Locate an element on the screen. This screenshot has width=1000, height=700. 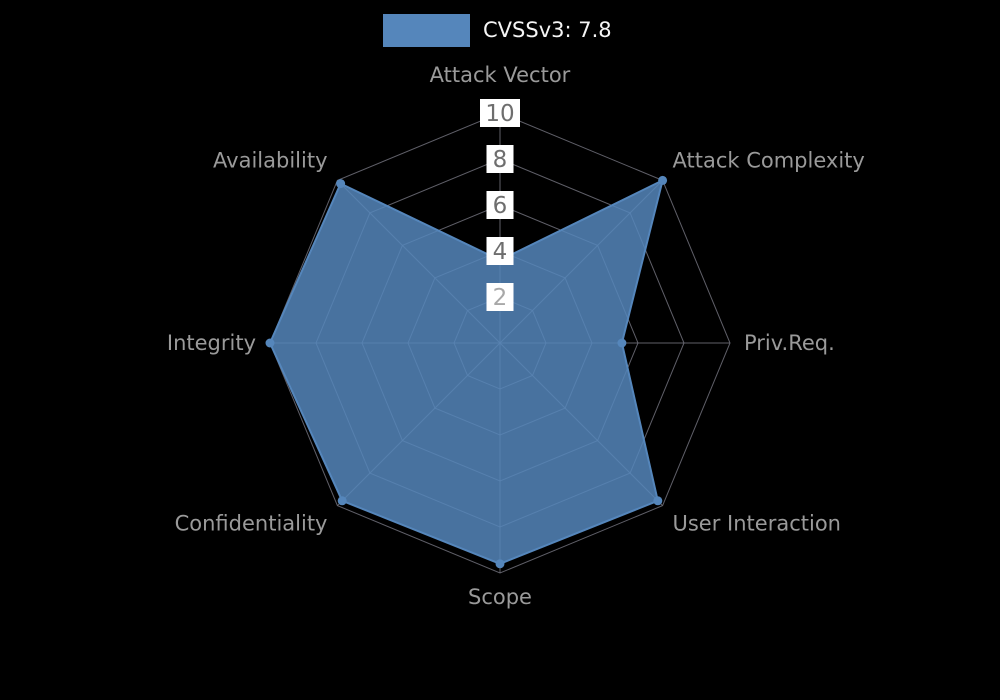
axis-label: Scope is located at coordinates (500, 597).